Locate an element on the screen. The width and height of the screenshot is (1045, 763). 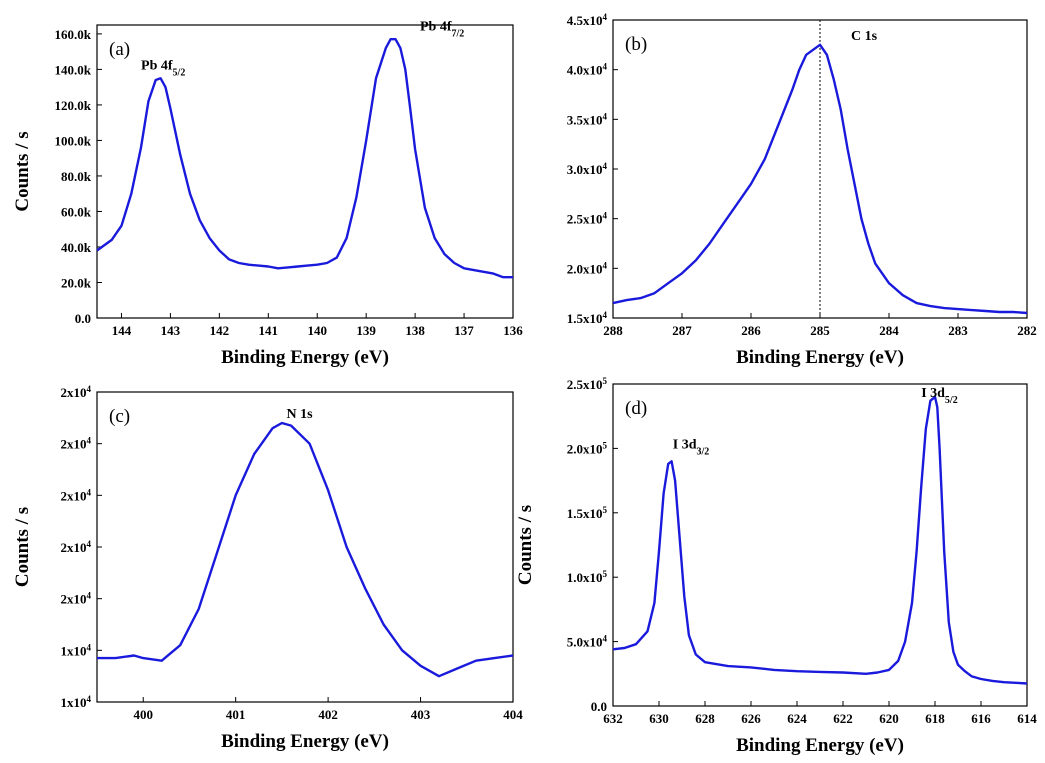
x-tick-label: 144 is located at coordinates (122, 330).